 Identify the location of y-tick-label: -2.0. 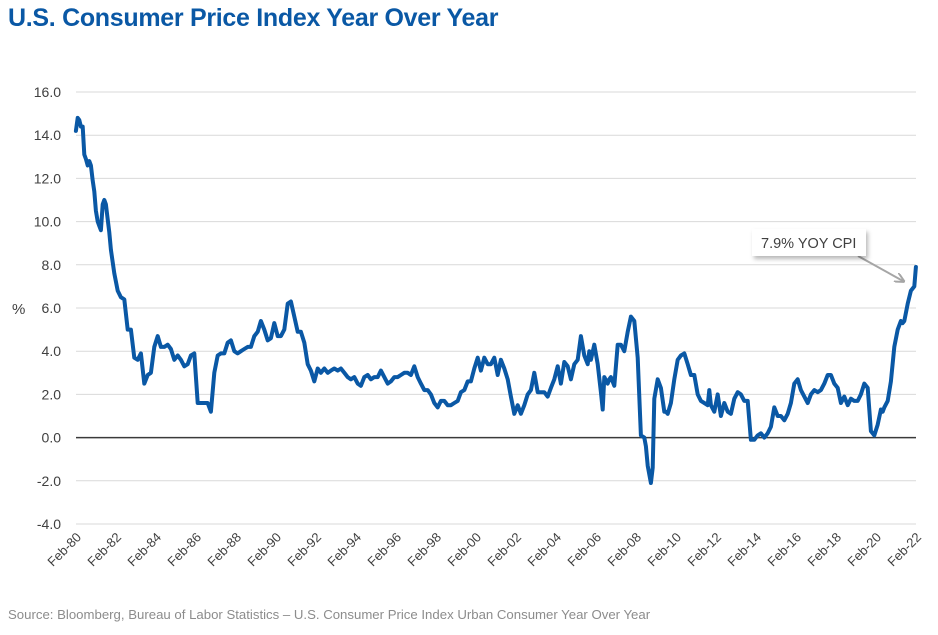
(49, 481).